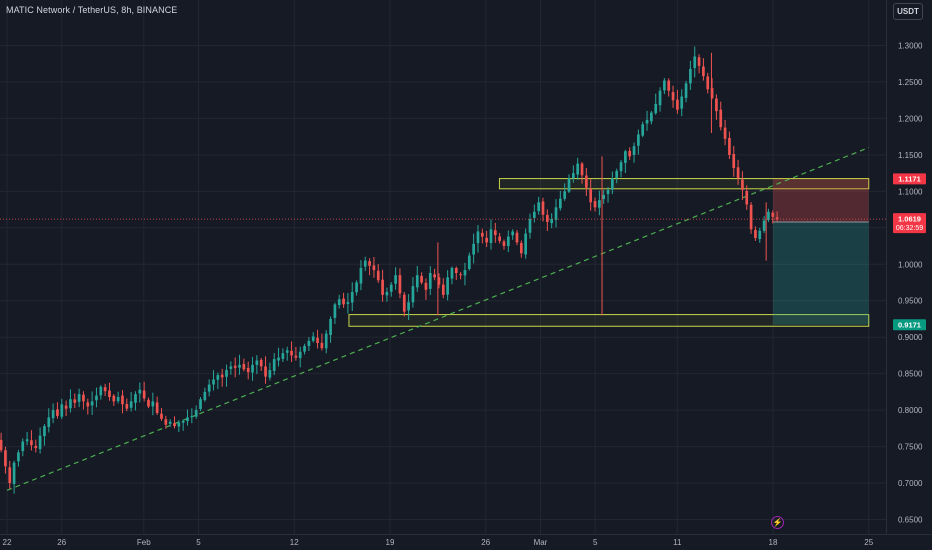 This screenshot has width=932, height=550. Describe the element at coordinates (909, 219) in the screenshot. I see `current-price-text: 1.0619` at that location.